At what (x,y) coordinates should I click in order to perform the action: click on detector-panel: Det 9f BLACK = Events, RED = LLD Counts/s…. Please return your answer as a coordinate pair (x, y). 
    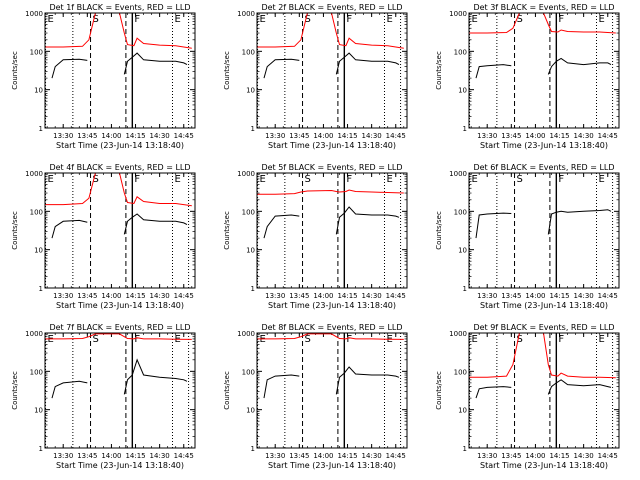
    Looking at the image, I should click on (527, 396).